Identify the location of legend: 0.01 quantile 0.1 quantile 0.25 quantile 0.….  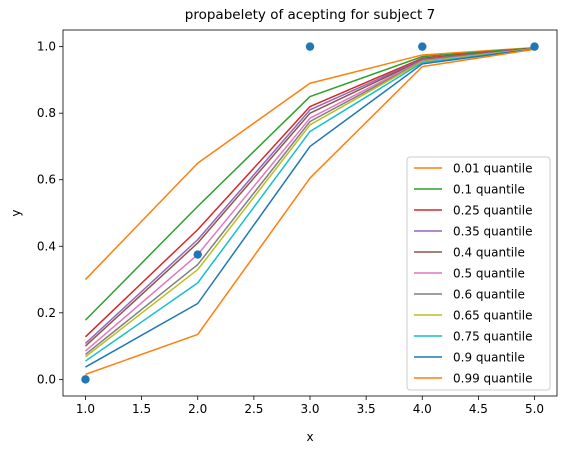
(478, 273).